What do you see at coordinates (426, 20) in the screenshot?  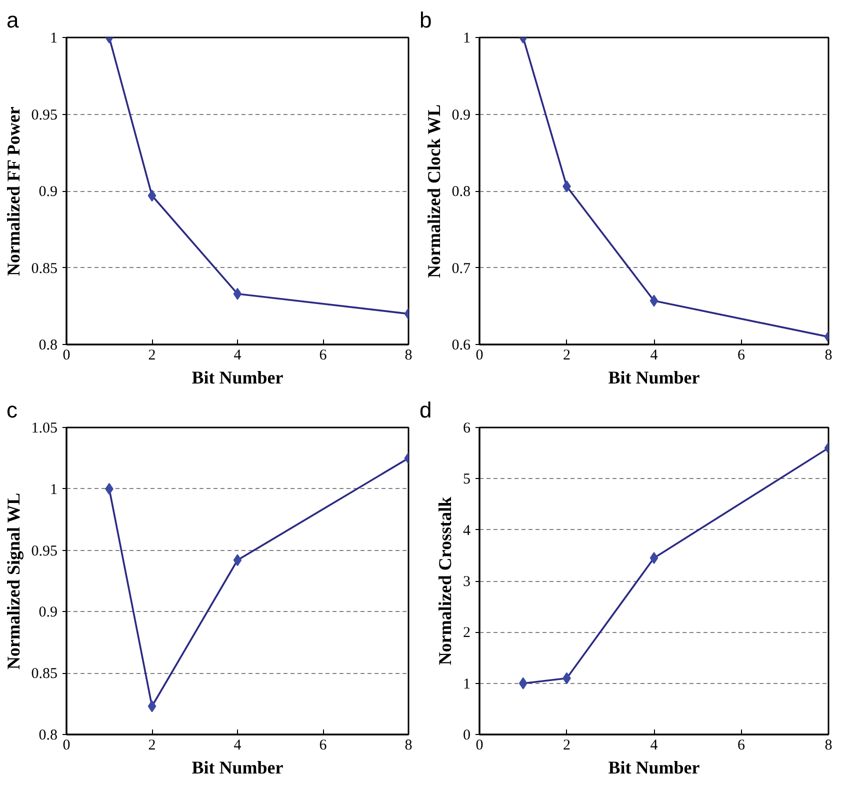 I see `chart-title: b` at bounding box center [426, 20].